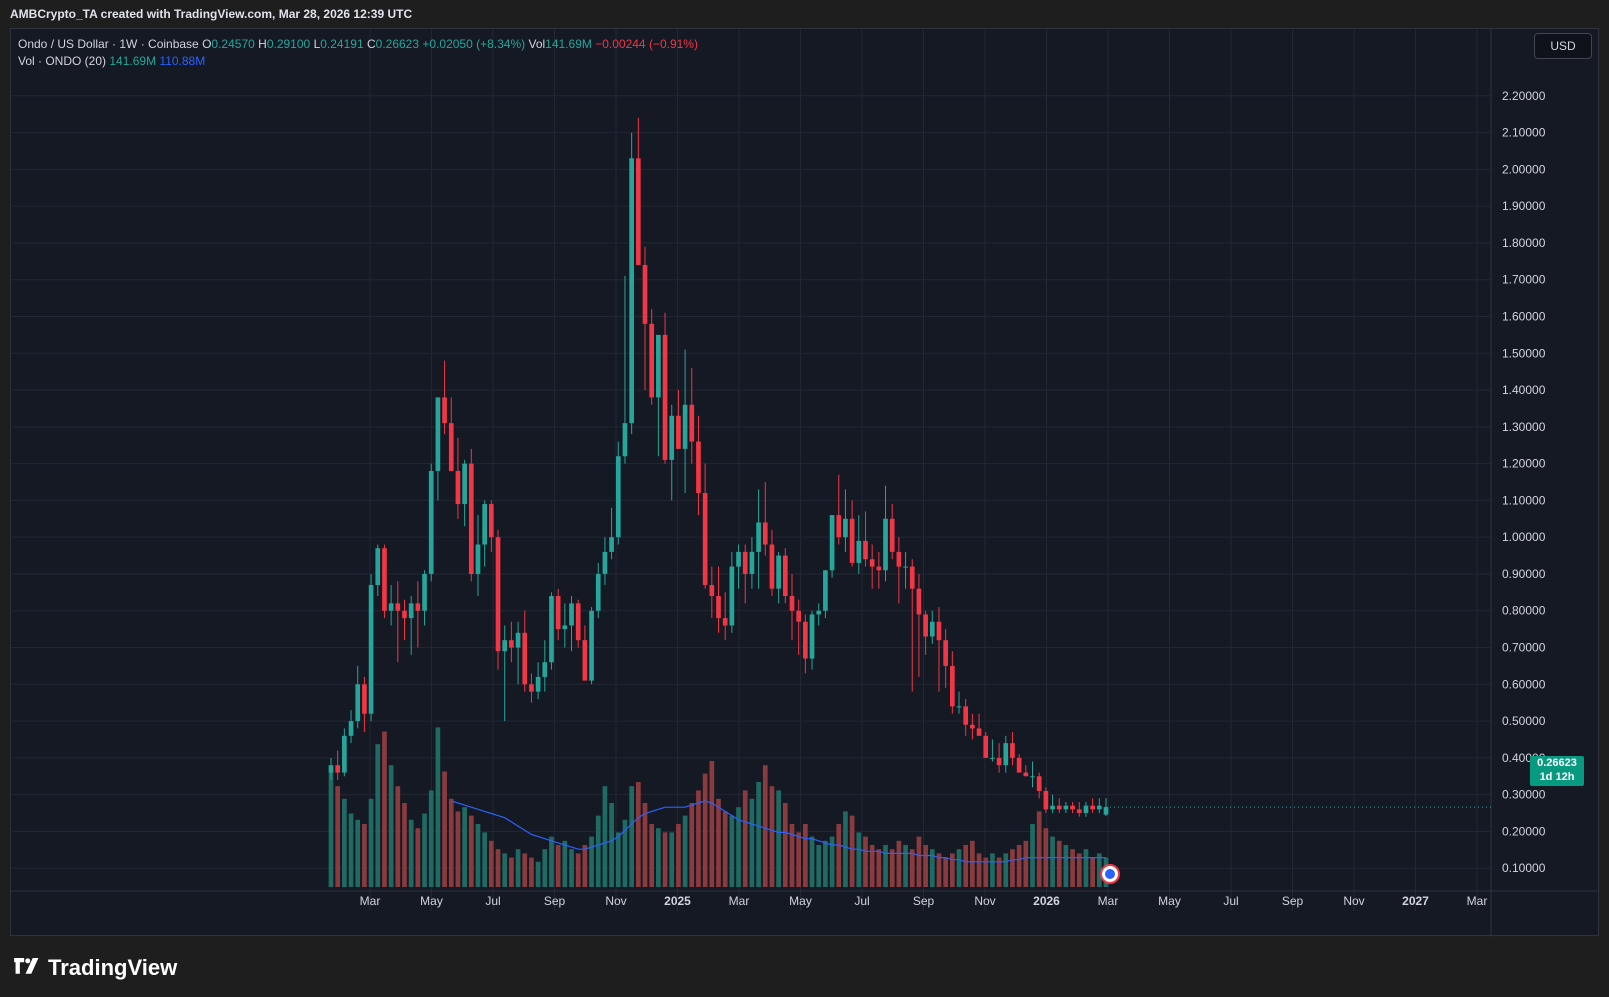 The image size is (1609, 997). I want to click on symbol-label: Ondo / US Dollar · 1W · Coinbase, so click(108, 44).